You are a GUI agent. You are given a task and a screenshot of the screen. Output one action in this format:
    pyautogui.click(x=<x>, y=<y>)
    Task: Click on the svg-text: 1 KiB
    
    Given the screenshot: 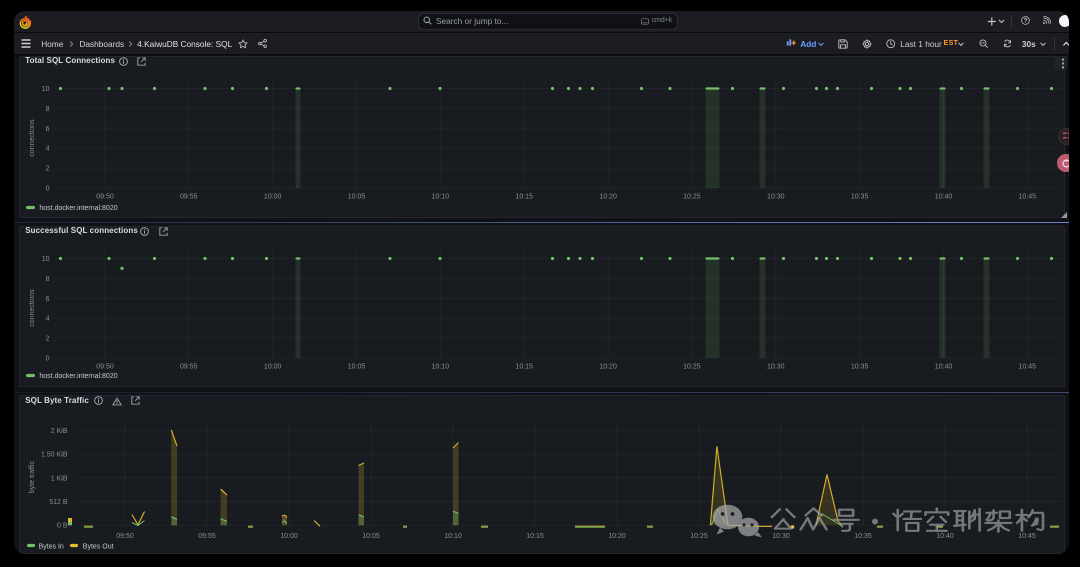 What is the action you would take?
    pyautogui.click(x=59, y=478)
    